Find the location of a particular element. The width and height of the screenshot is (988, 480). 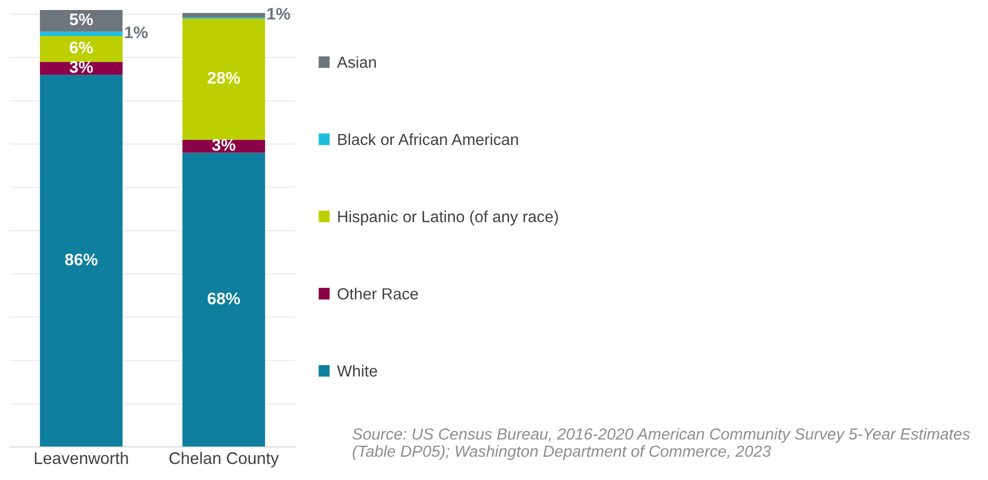

data-label: 5% is located at coordinates (81, 20).